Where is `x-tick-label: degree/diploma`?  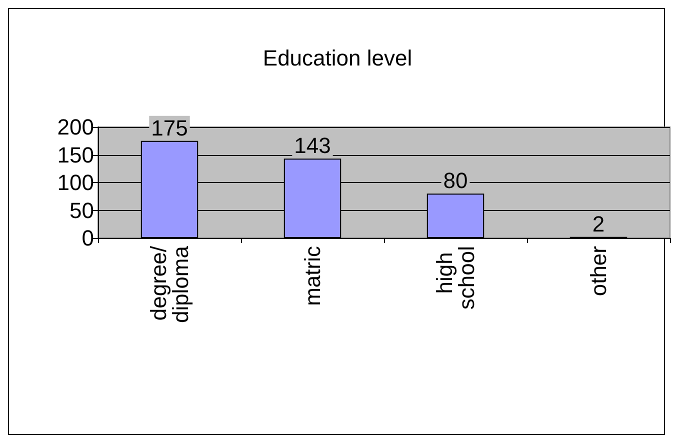 x-tick-label: degree/diploma is located at coordinates (169, 284).